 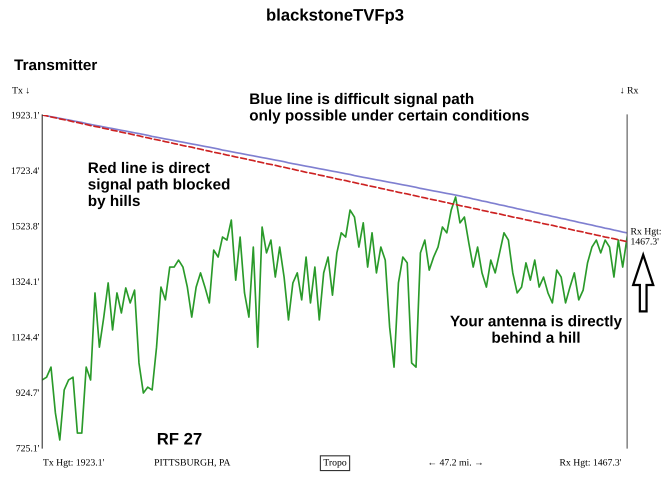 I want to click on y-tick-label: 725.1', so click(x=28, y=448).